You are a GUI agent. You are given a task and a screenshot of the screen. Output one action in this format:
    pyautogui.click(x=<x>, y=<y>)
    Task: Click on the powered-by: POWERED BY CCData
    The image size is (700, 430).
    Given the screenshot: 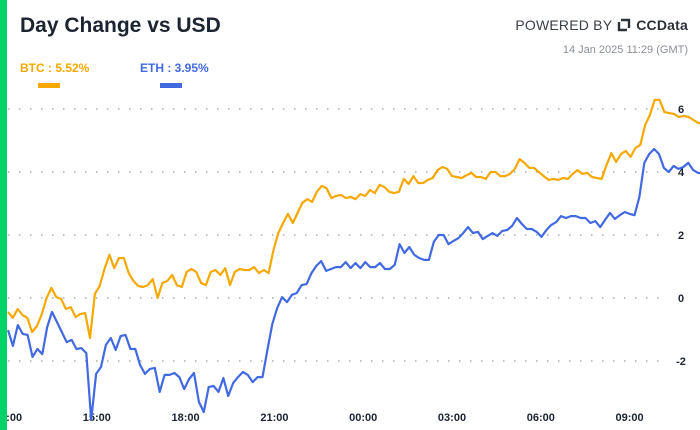 What is the action you would take?
    pyautogui.click(x=601, y=25)
    